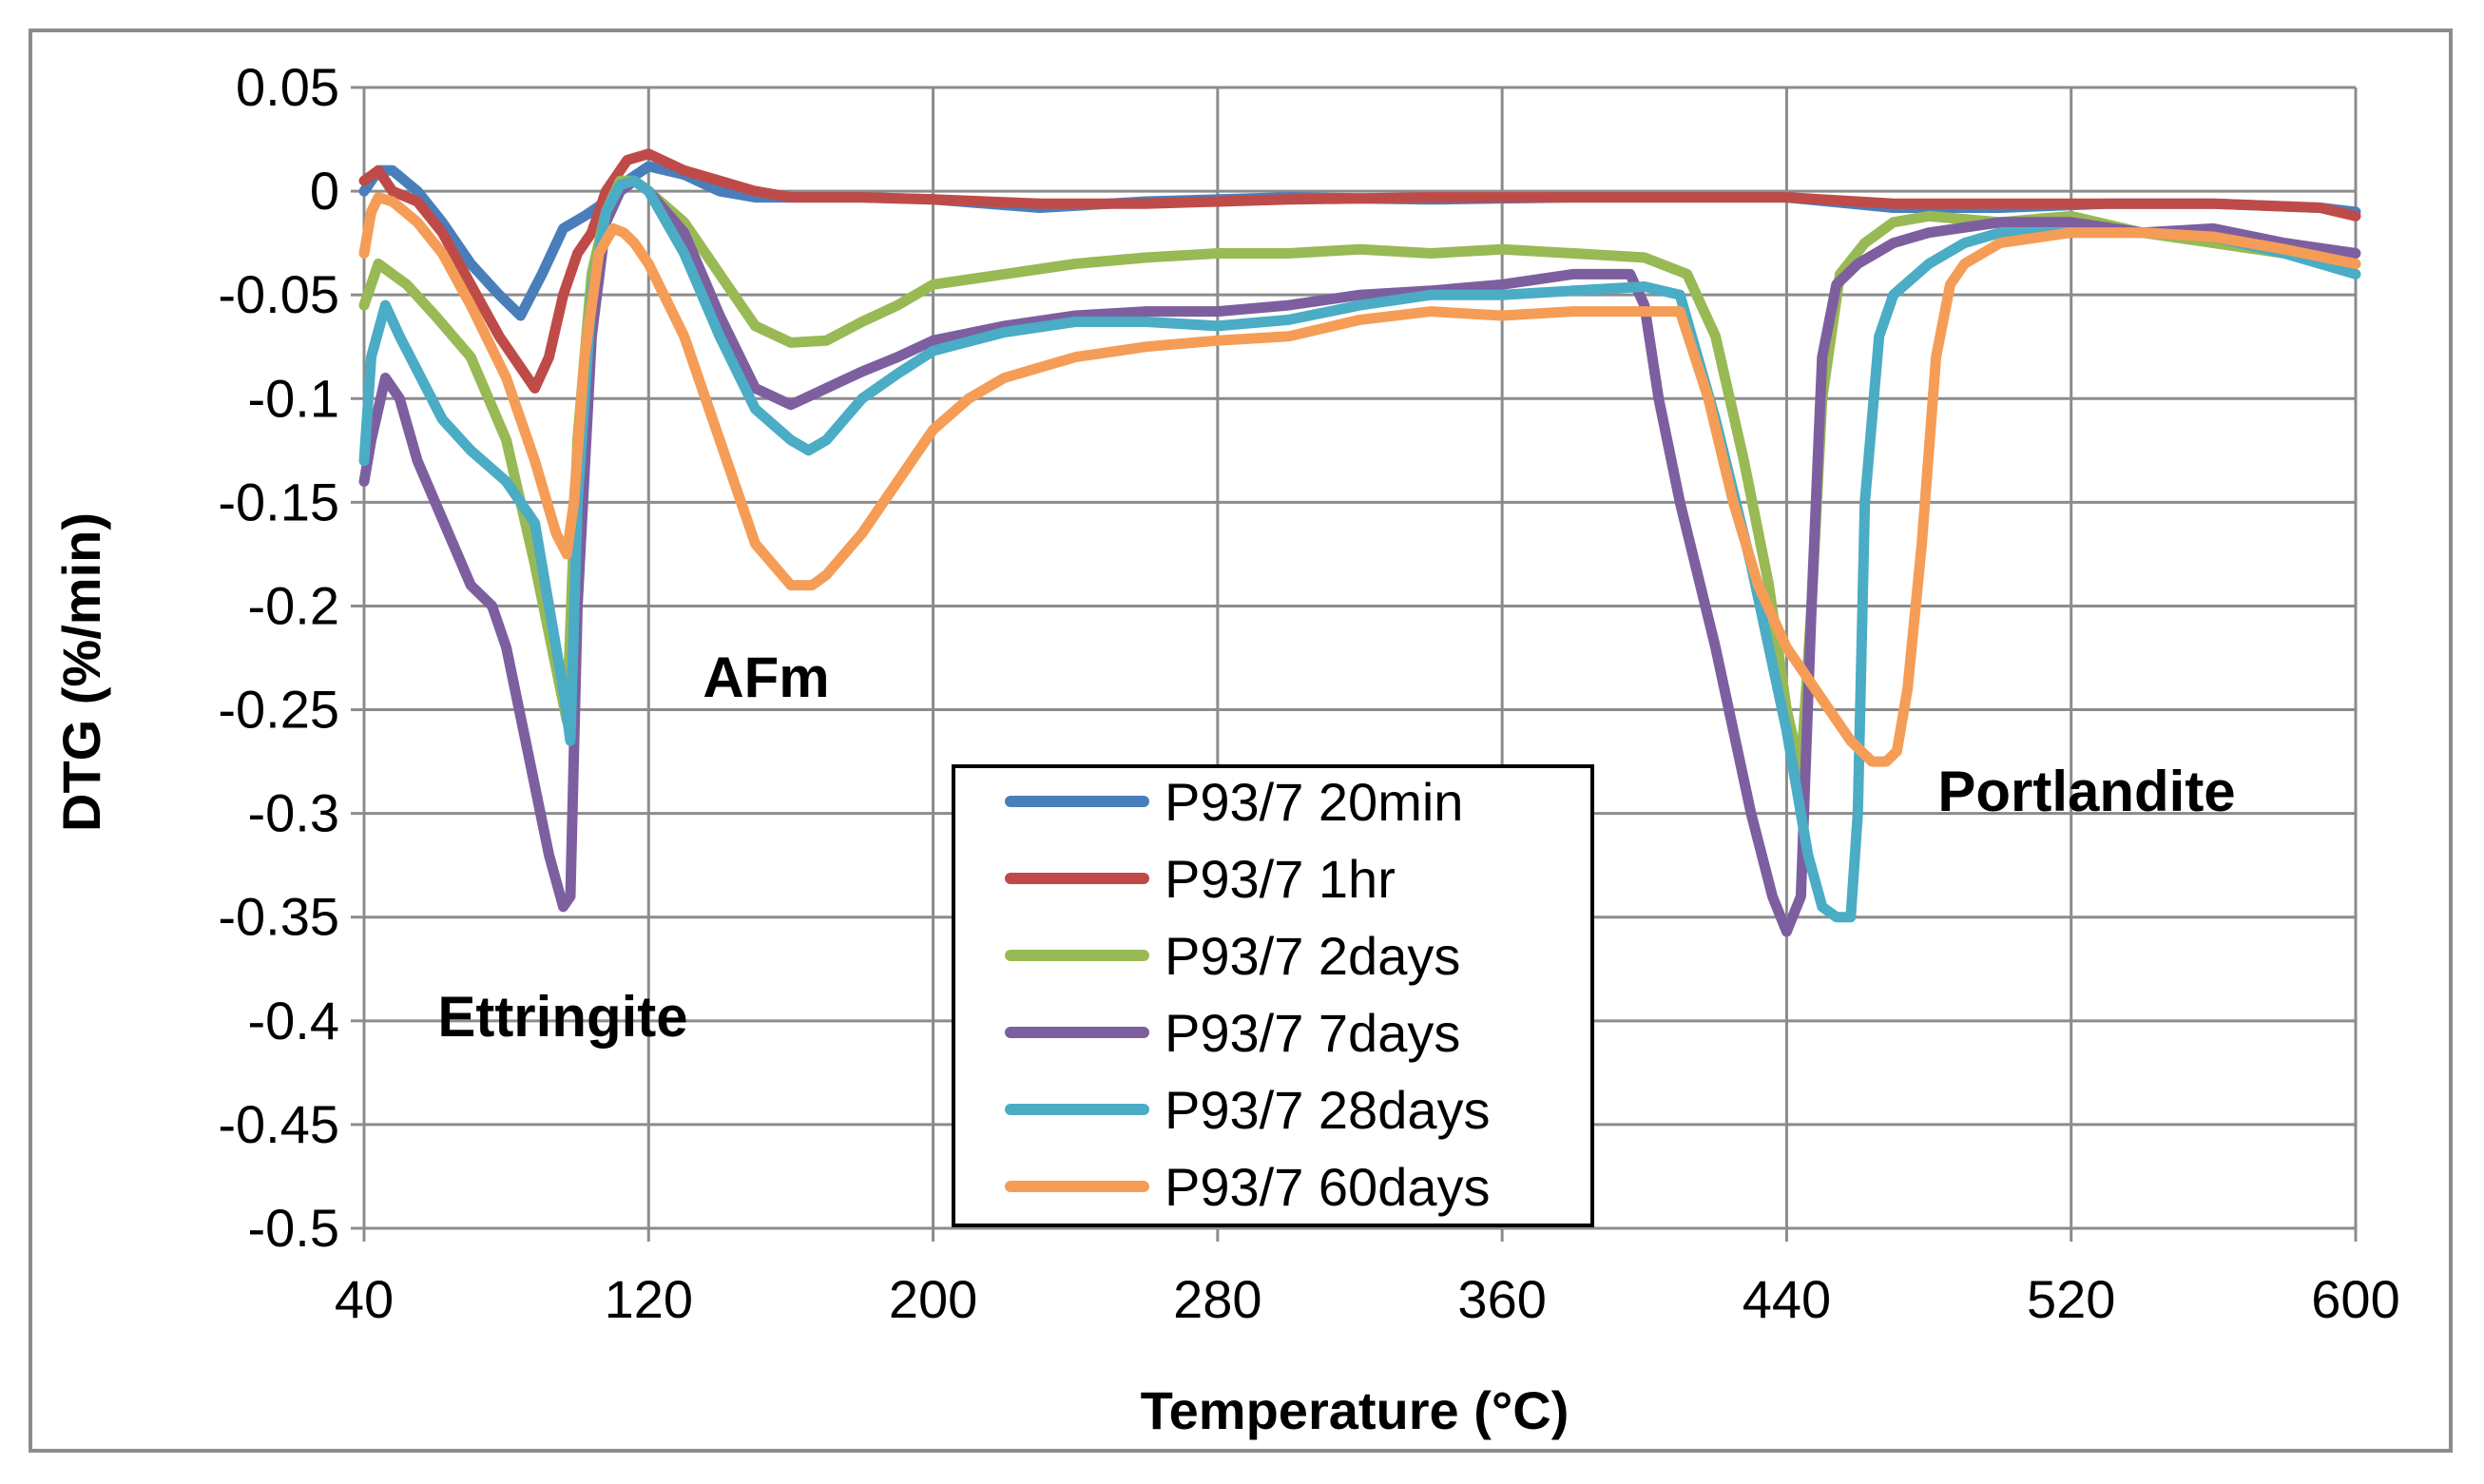 Image resolution: width=2484 pixels, height=1484 pixels. Describe the element at coordinates (324, 191) in the screenshot. I see `y-tick-label: 0` at that location.